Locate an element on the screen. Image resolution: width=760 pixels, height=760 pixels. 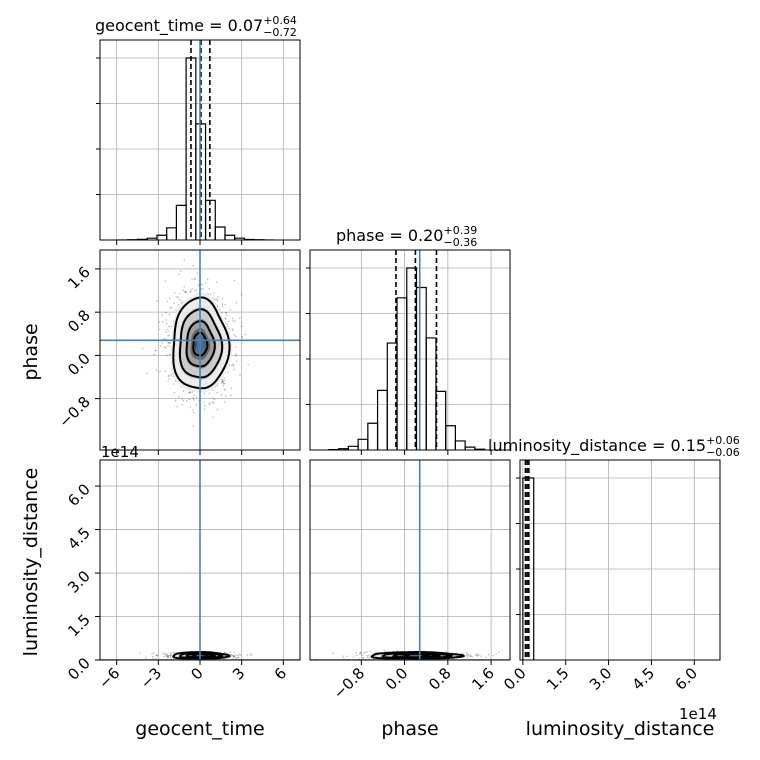
x-tick-label: 3 is located at coordinates (238, 673).